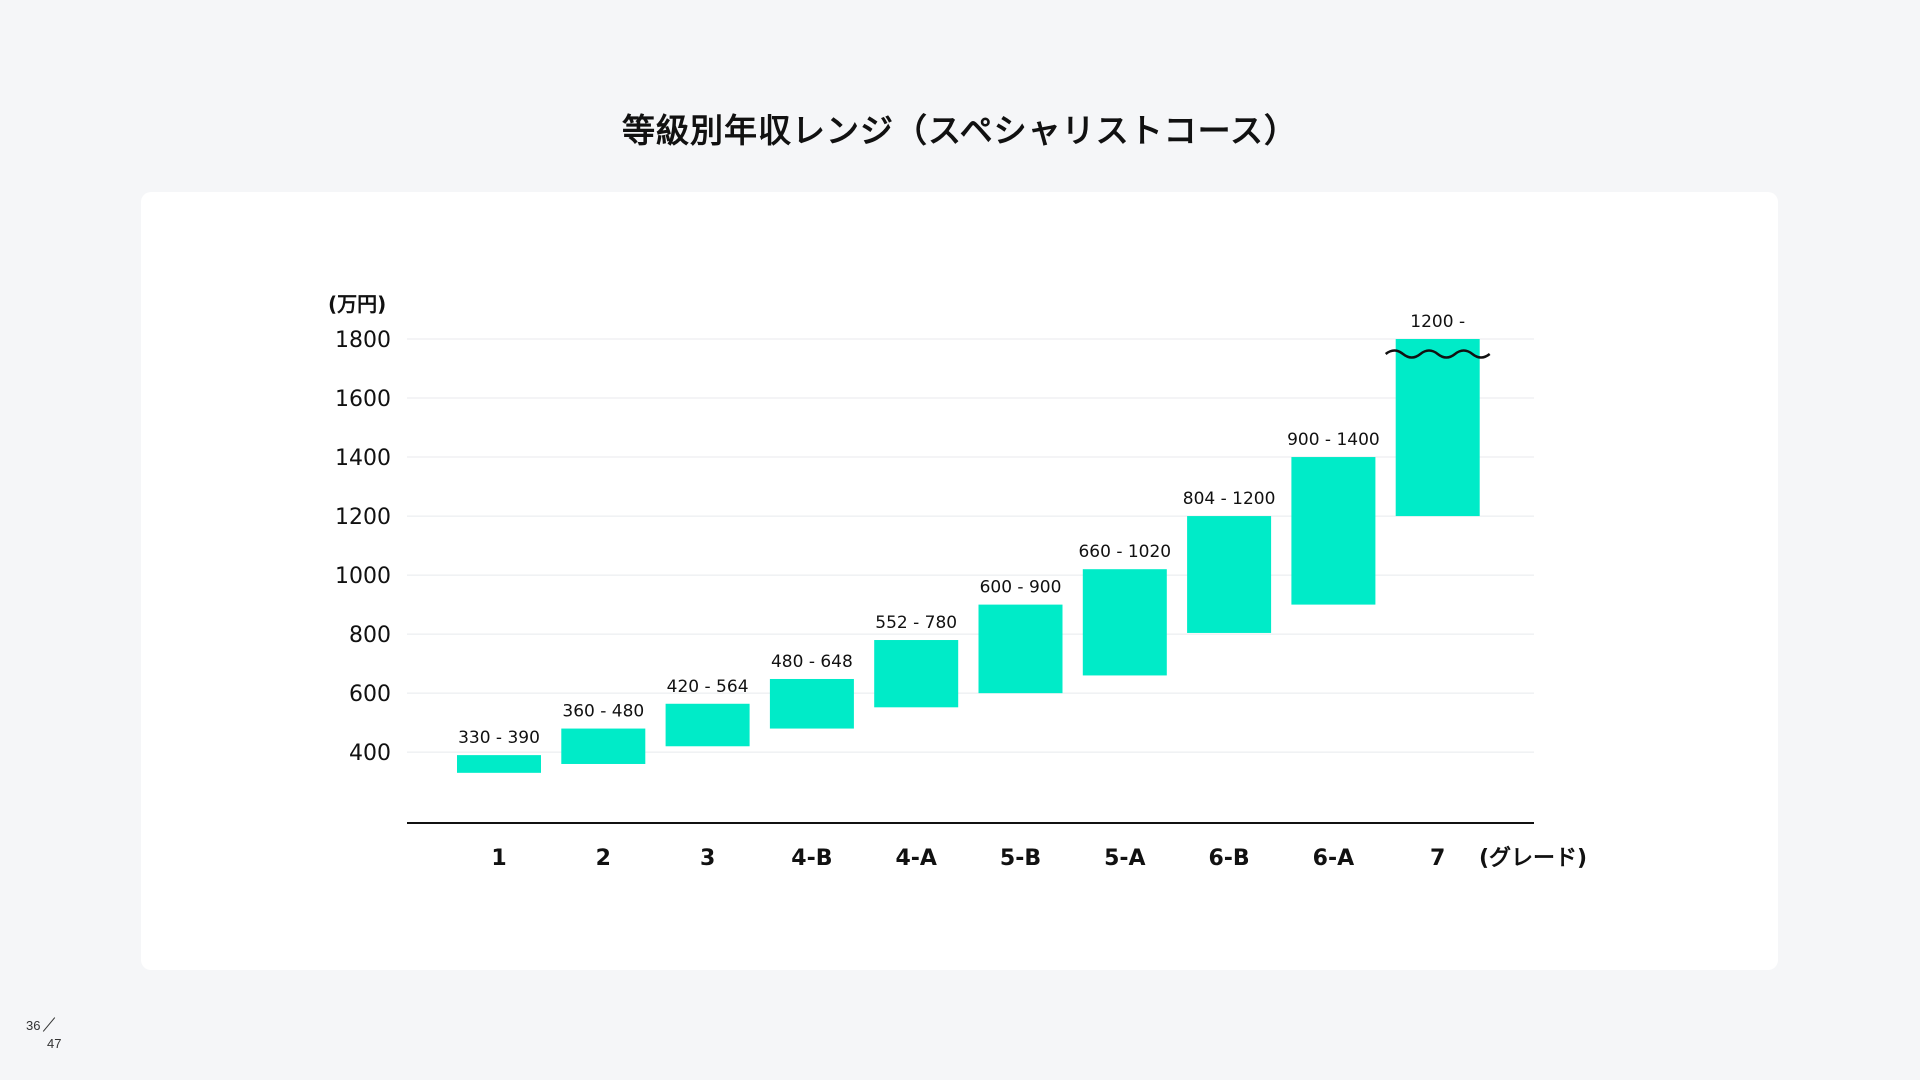  Describe the element at coordinates (603, 712) in the screenshot. I see `range-data-label: 360 - 480` at that location.